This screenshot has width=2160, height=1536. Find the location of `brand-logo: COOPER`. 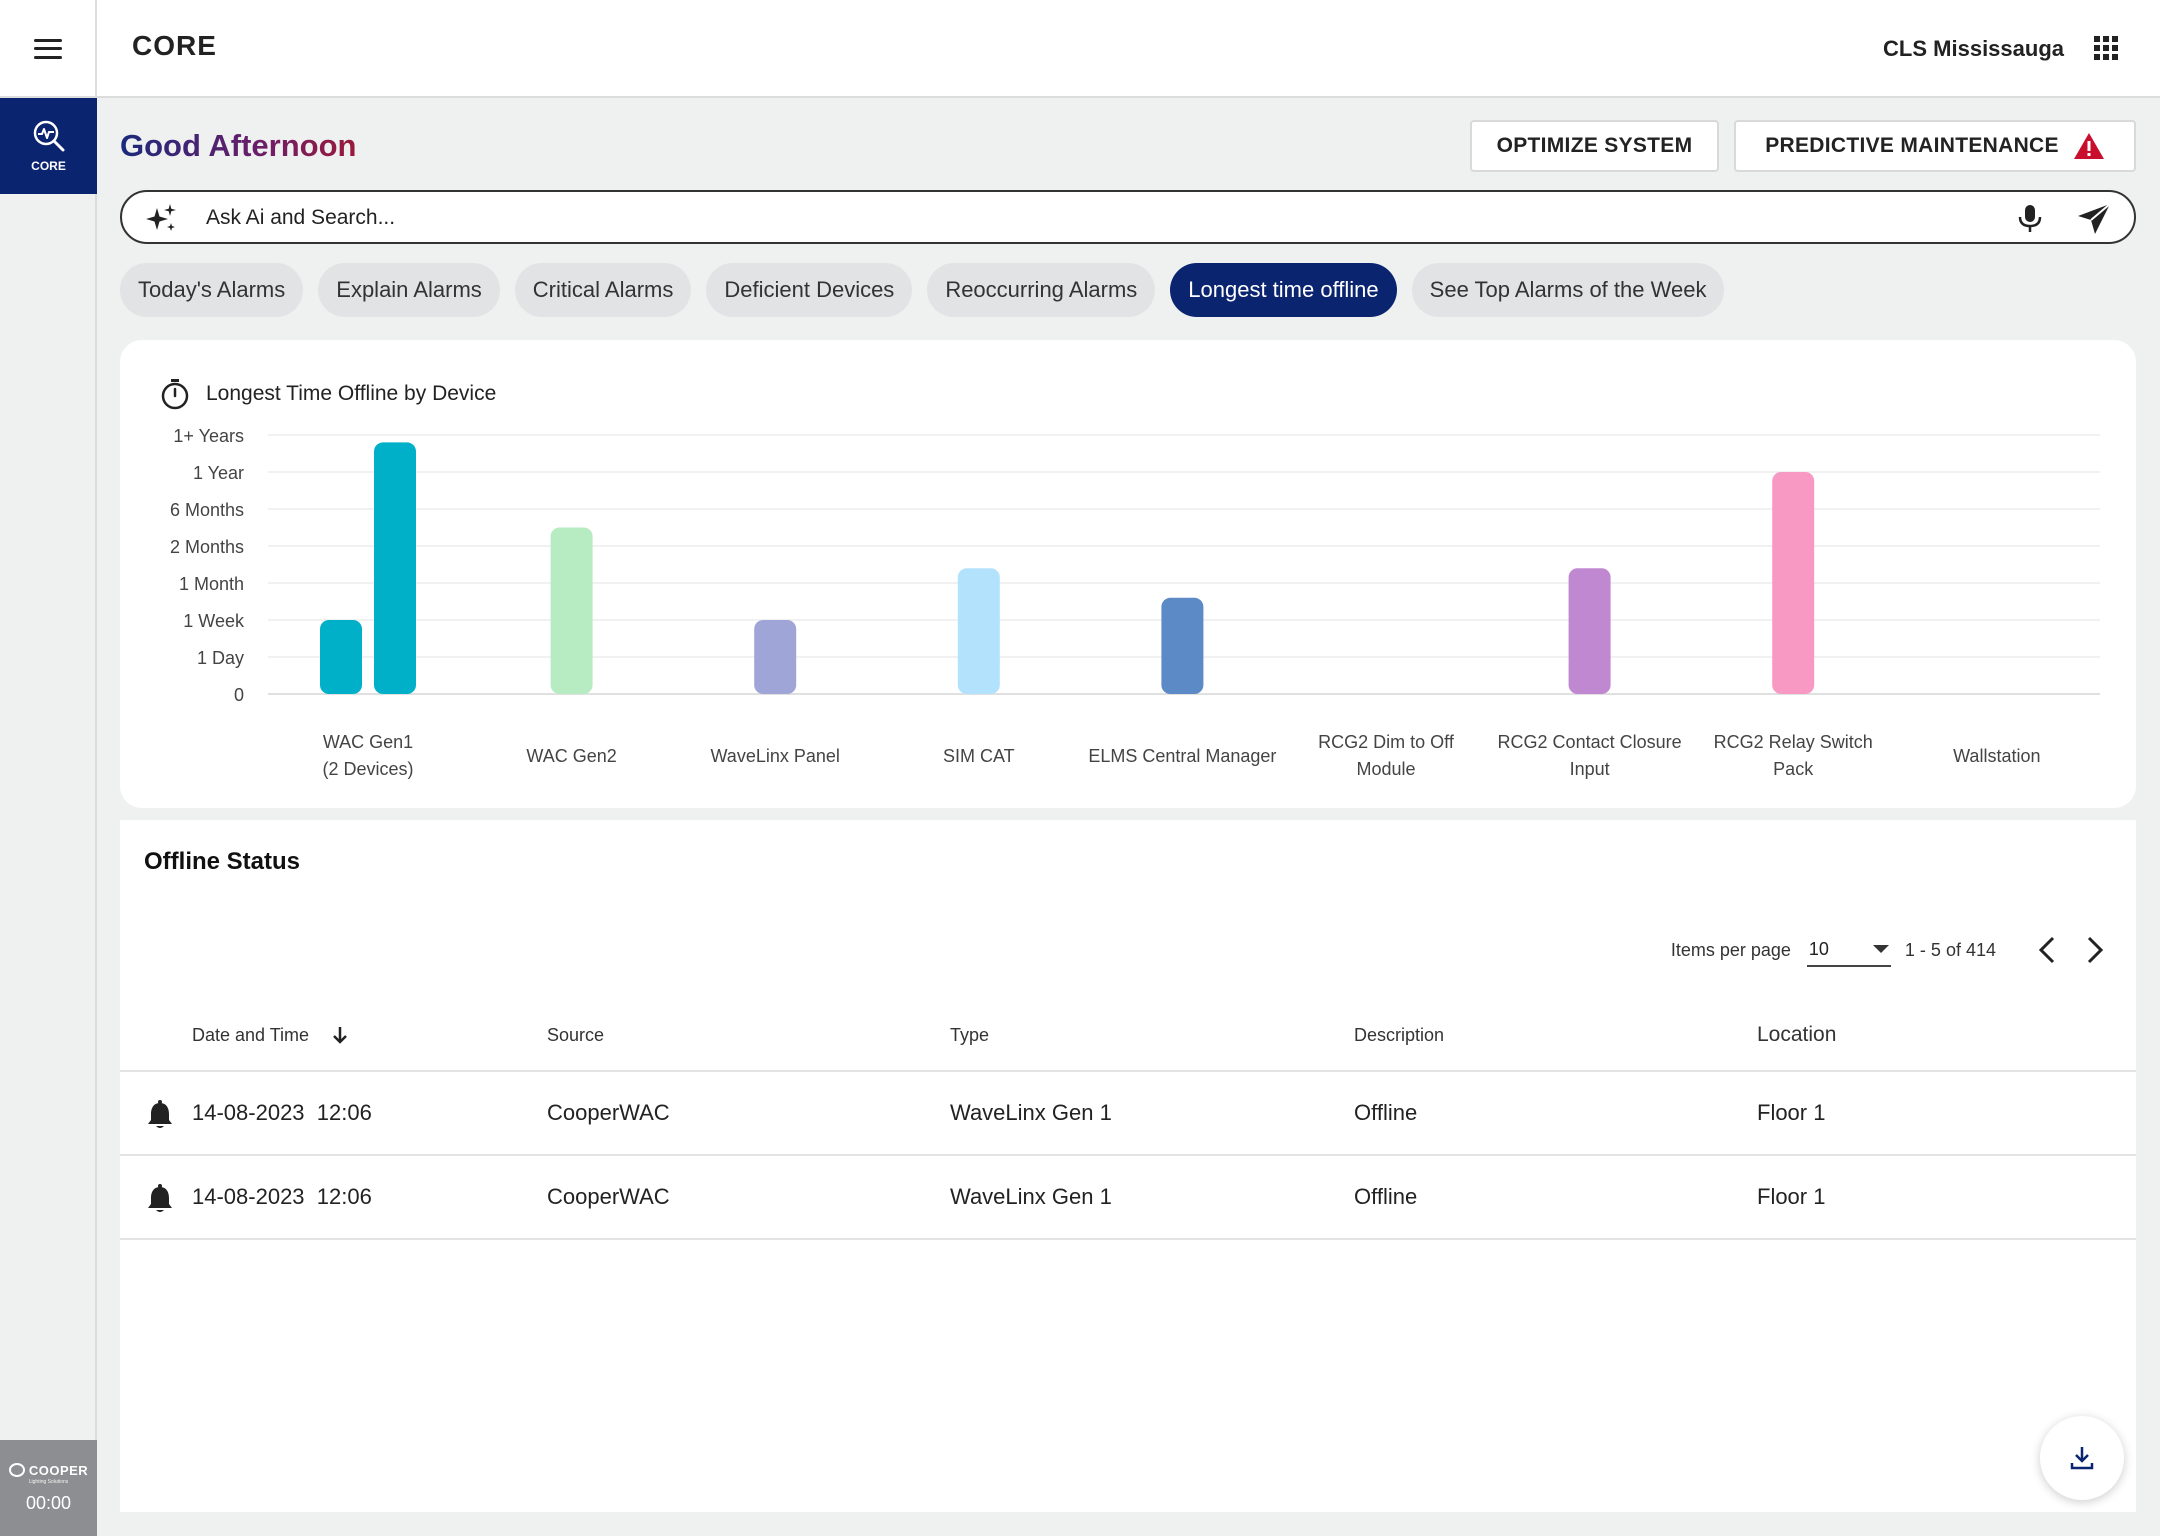

brand-logo: COOPER is located at coordinates (48, 1470).